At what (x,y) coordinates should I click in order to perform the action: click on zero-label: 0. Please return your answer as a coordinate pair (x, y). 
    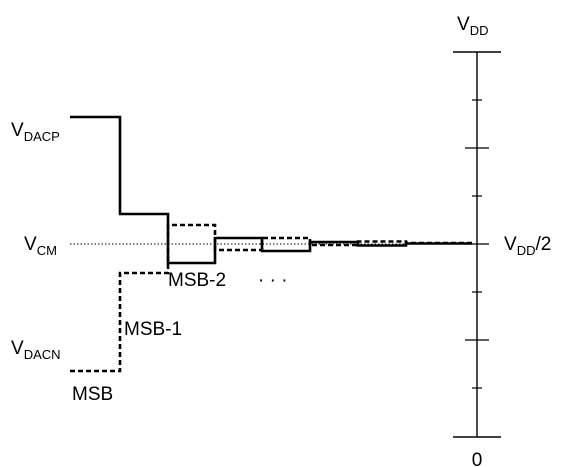
    Looking at the image, I should click on (477, 458).